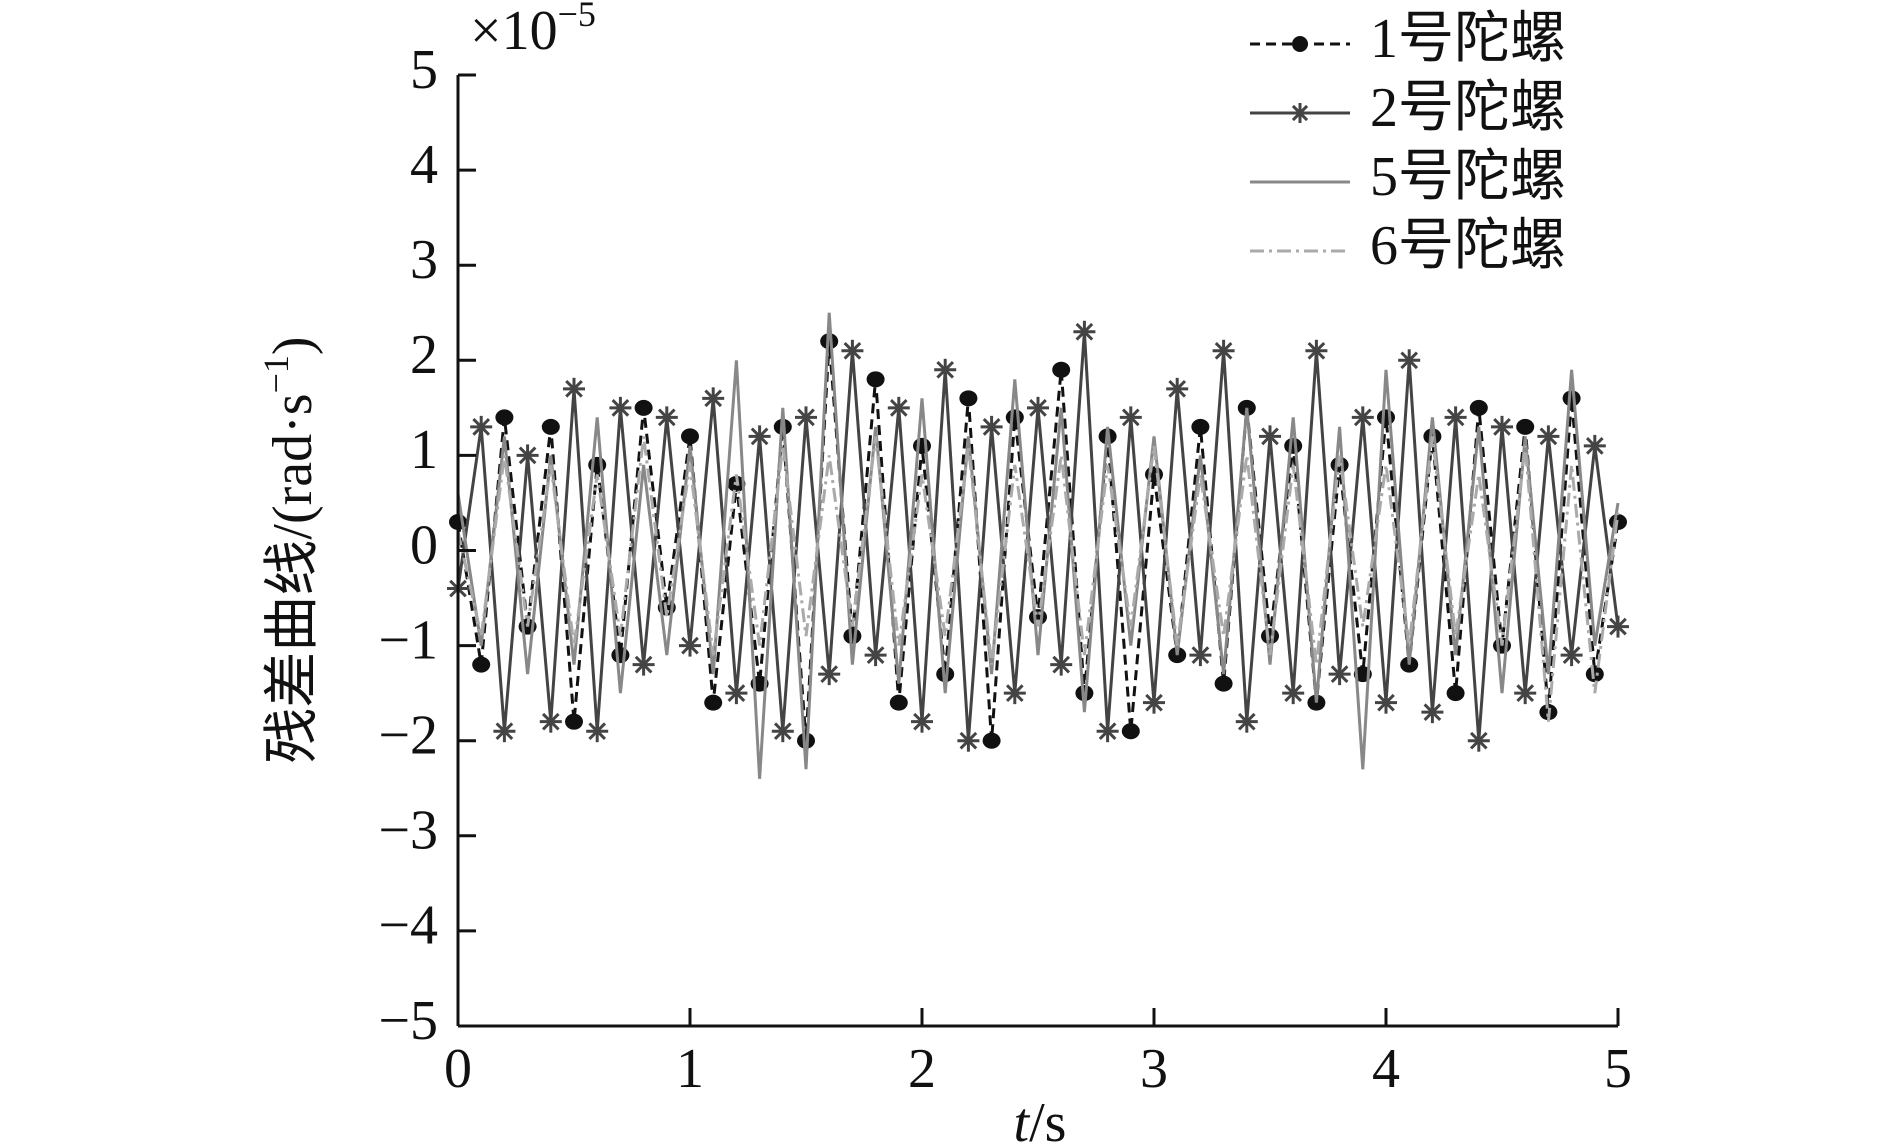 The image size is (1889, 1147). What do you see at coordinates (922, 1069) in the screenshot?
I see `x-tick-label: 2` at bounding box center [922, 1069].